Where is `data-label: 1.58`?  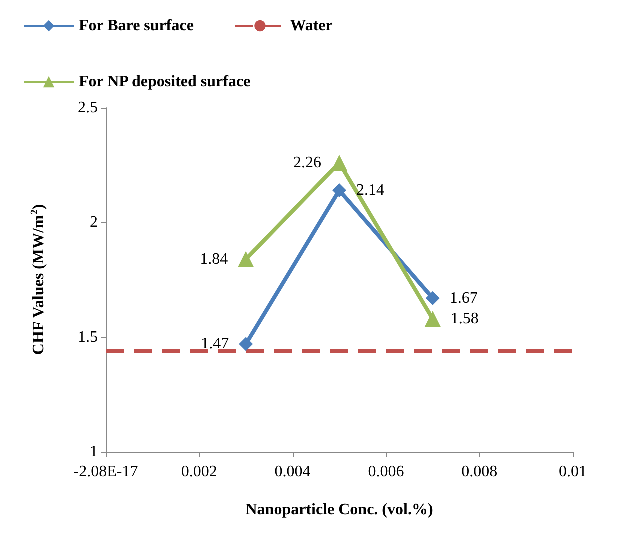
data-label: 1.58 is located at coordinates (464, 319).